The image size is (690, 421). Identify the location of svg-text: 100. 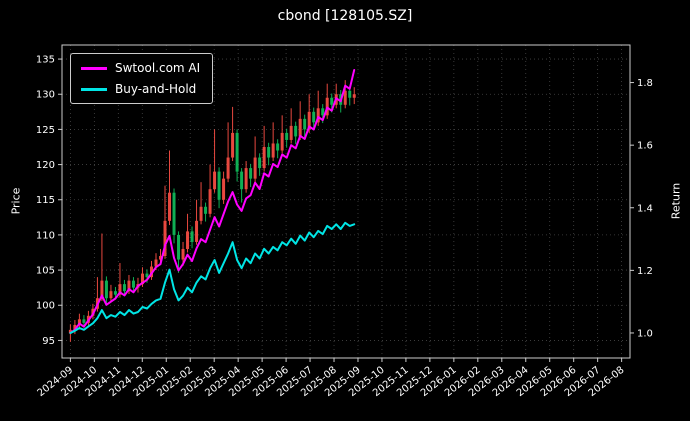
(45, 306).